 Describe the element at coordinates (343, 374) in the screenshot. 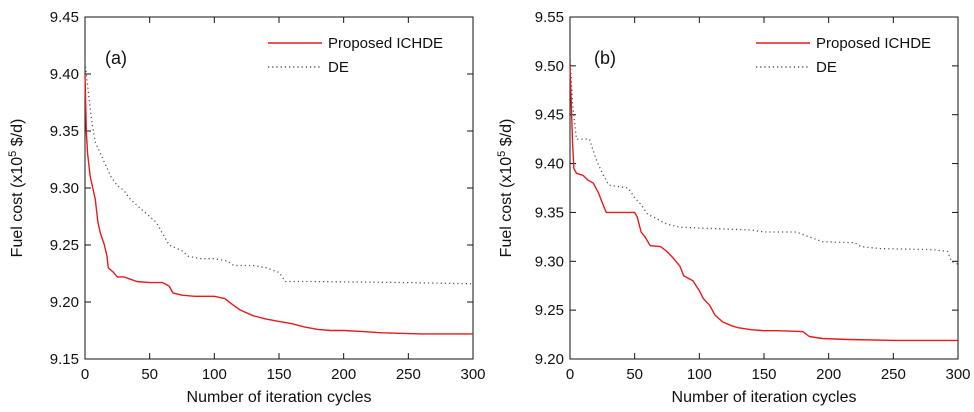

I see `panel-a-x-tick-label-200: 200` at that location.